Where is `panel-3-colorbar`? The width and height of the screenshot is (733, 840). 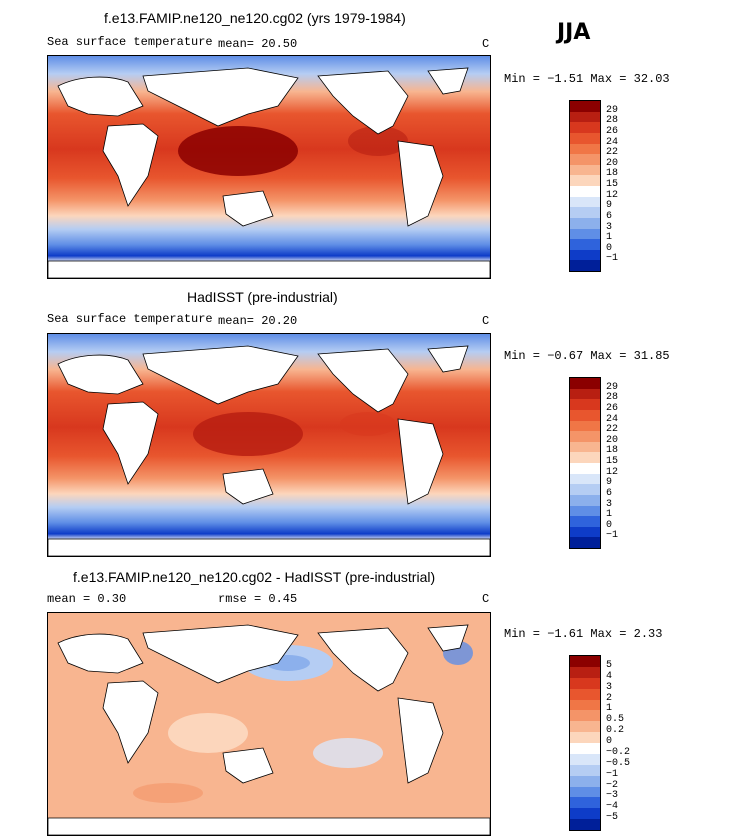 panel-3-colorbar is located at coordinates (585, 743).